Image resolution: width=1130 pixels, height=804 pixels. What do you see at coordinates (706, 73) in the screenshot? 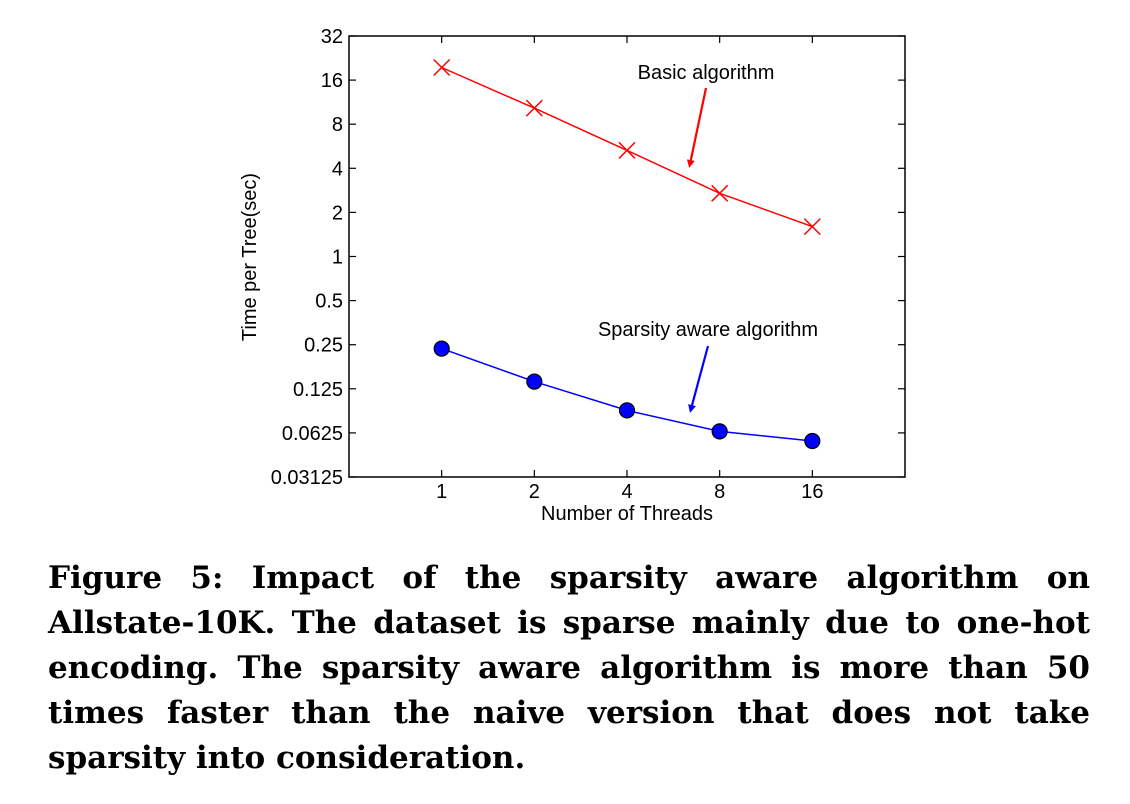
I see `basic-algorithm-label: Basic algorithm` at bounding box center [706, 73].